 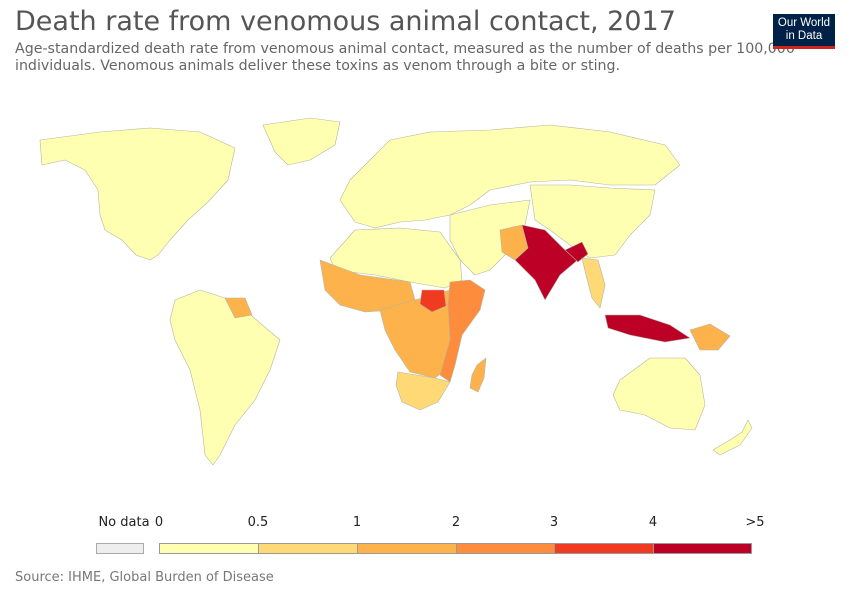 I want to click on region-australia, so click(x=659, y=394).